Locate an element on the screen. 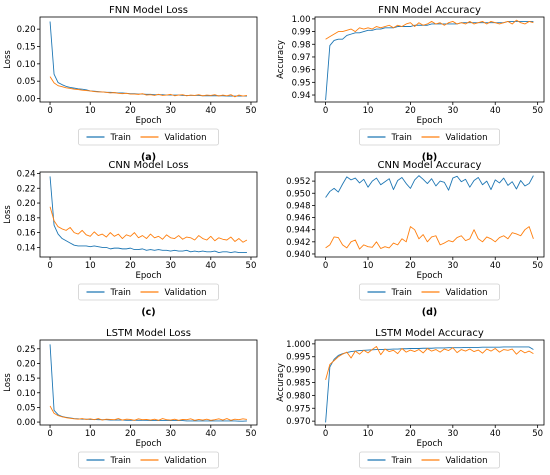  y-tick-label: 0.97 is located at coordinates (301, 58).